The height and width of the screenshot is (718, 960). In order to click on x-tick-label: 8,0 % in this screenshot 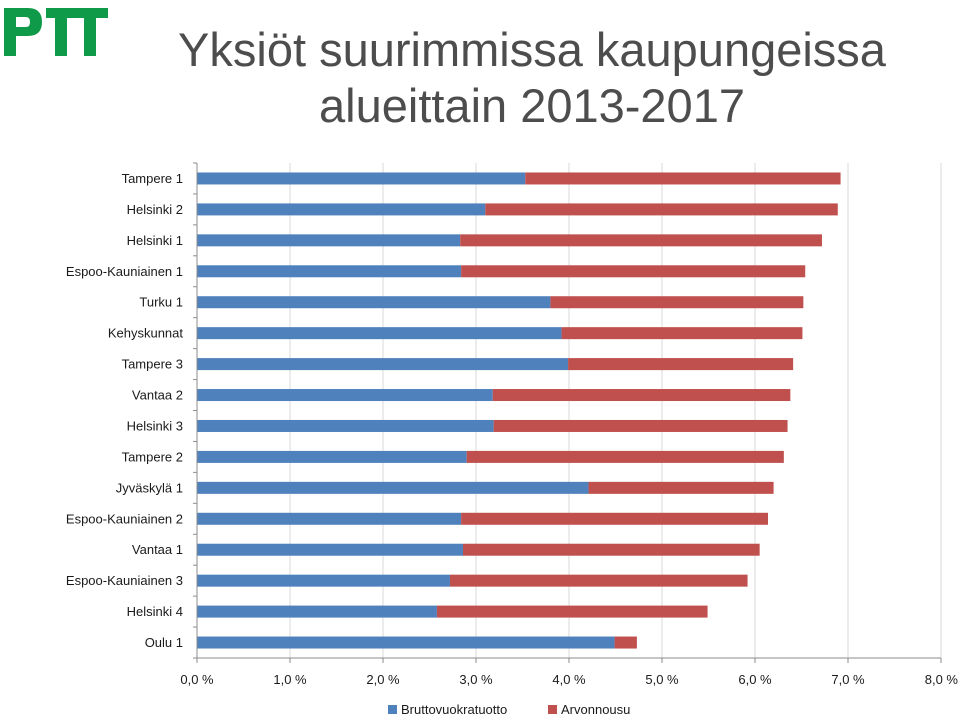, I will do `click(942, 679)`.